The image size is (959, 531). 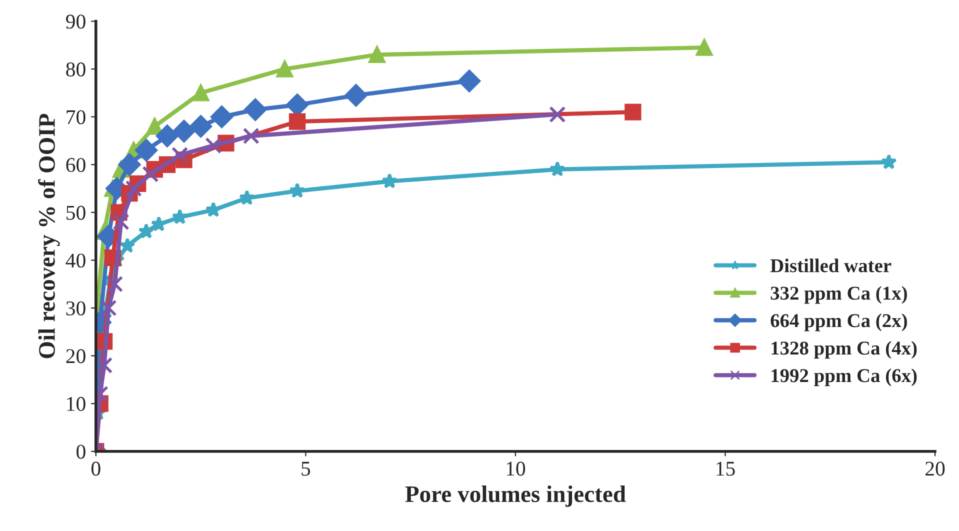 I want to click on x-tick-label: 0, so click(x=95, y=469).